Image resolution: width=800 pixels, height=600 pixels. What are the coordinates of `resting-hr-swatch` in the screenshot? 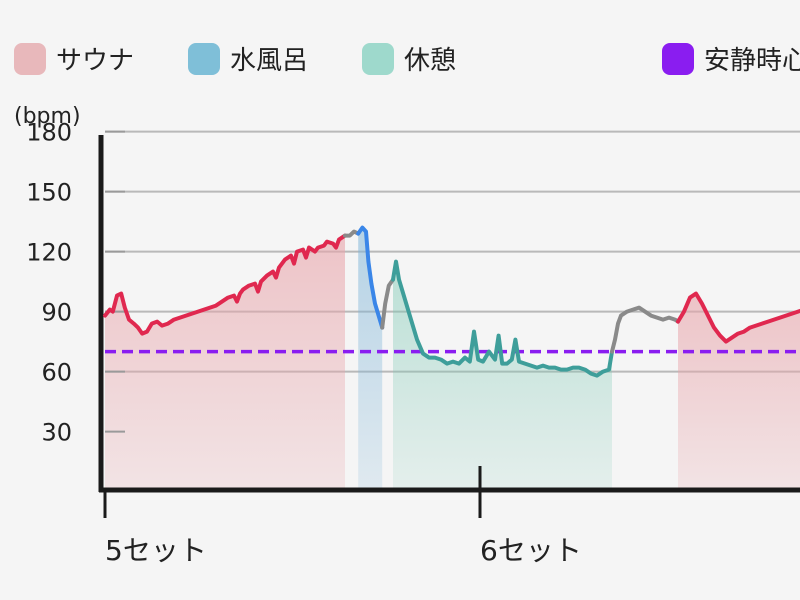 It's located at (678, 58).